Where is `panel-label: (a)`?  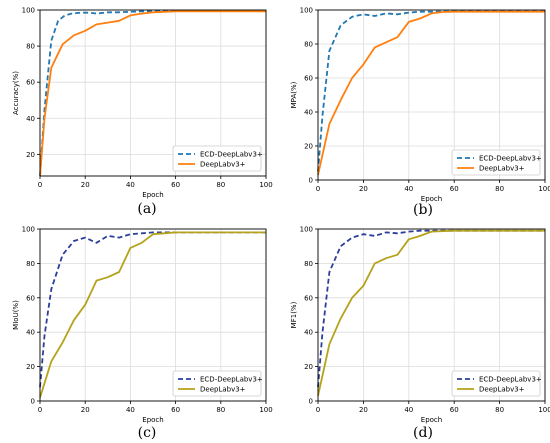
panel-label: (a) is located at coordinates (146, 209).